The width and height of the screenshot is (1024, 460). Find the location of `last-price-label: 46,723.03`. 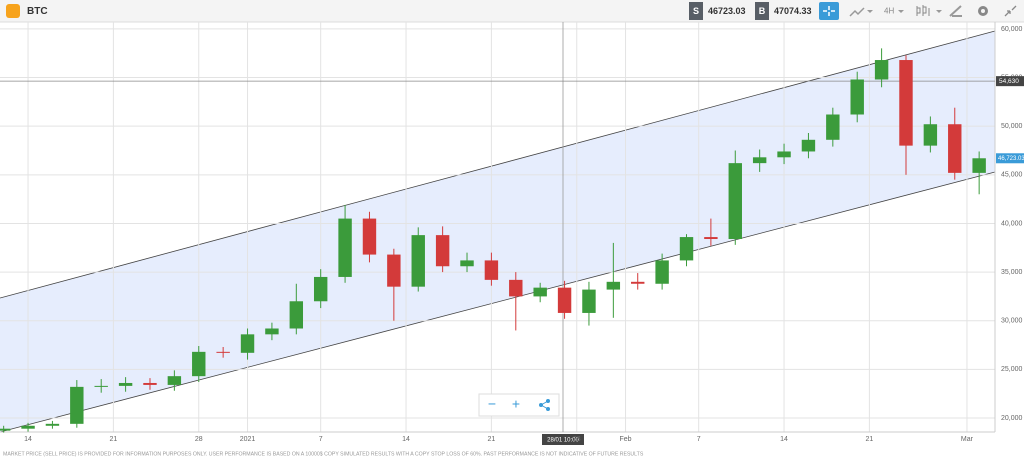

last-price-label: 46,723.03 is located at coordinates (1011, 159).